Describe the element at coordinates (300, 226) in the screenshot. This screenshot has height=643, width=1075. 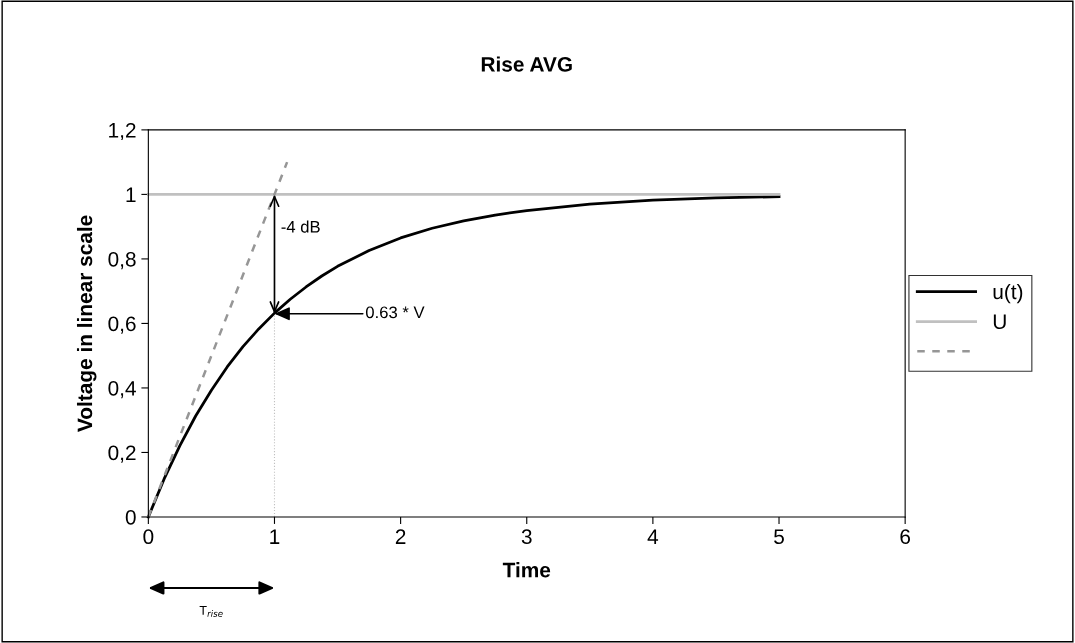
I see `annotation: -4 dB` at that location.